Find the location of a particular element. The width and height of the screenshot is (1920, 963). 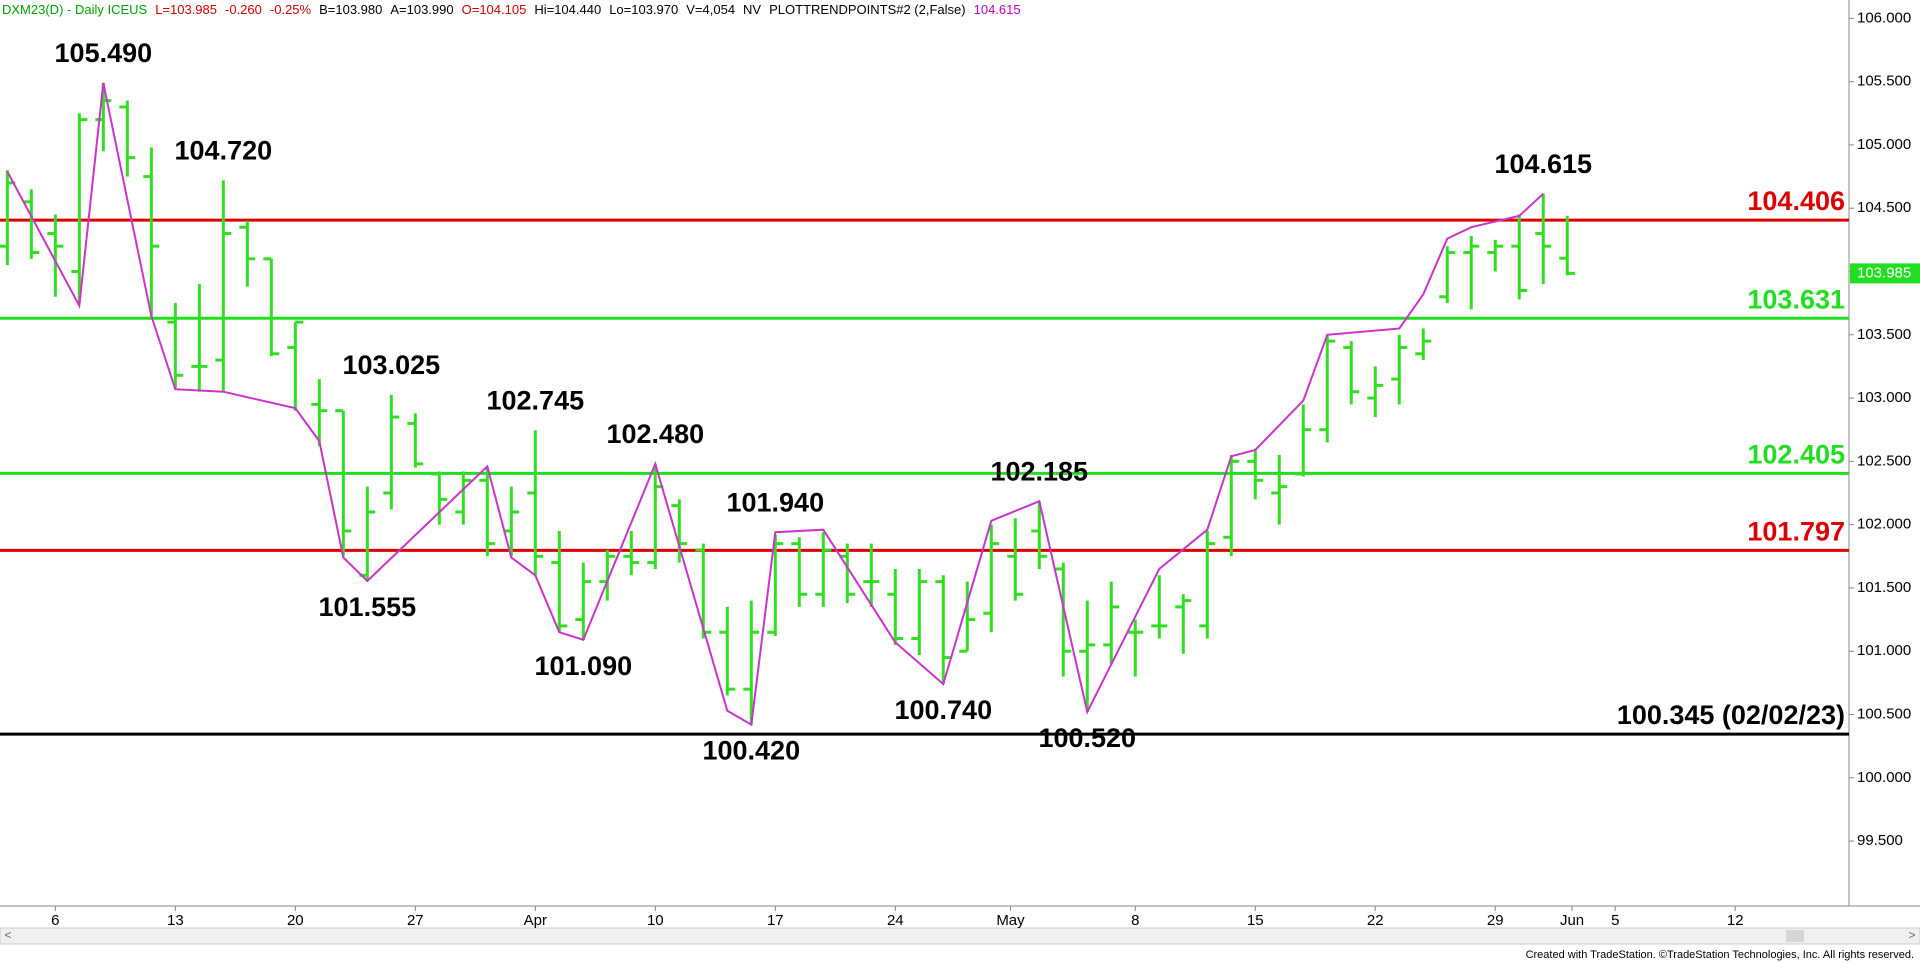

header-item: 104.615 is located at coordinates (997, 9).